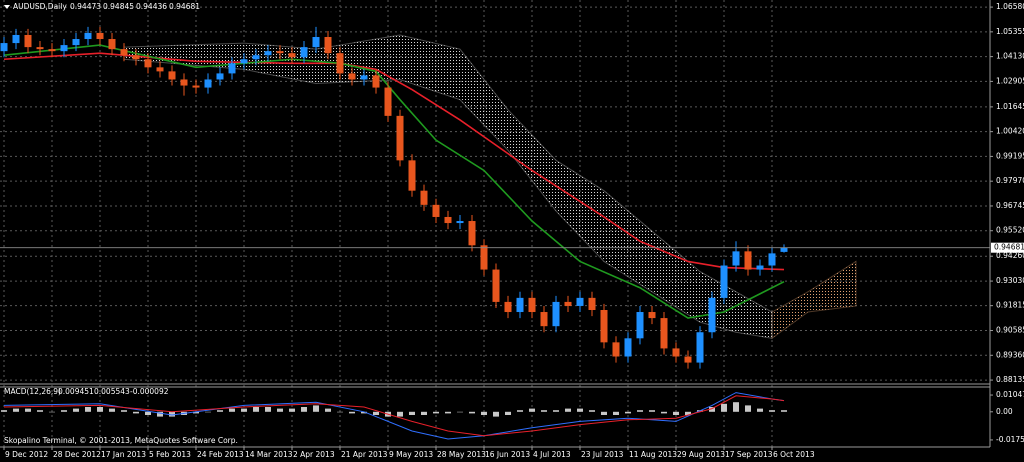 The width and height of the screenshot is (1024, 462). I want to click on macd-readout: -0.000092, so click(149, 391).